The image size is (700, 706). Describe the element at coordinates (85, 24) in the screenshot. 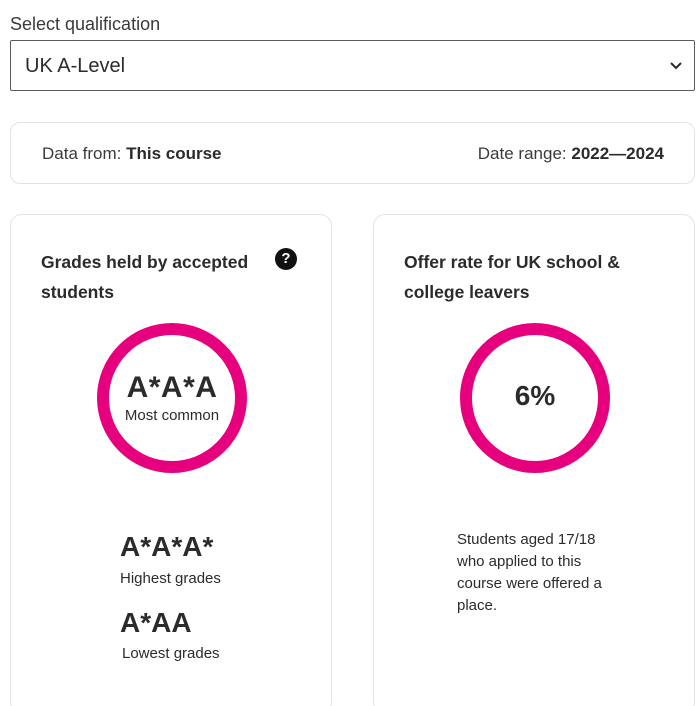

I see `qualification-label: Select qualification` at that location.